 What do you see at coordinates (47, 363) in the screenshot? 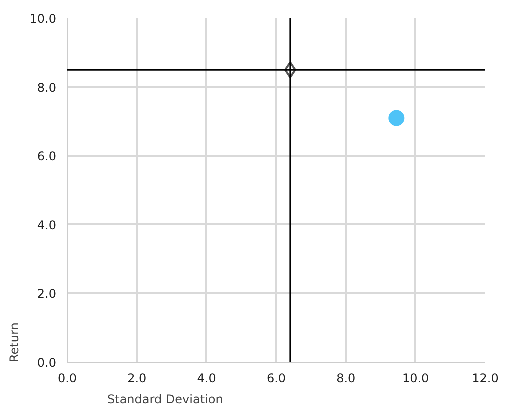
I see `y-tick-label: 0.0` at bounding box center [47, 363].